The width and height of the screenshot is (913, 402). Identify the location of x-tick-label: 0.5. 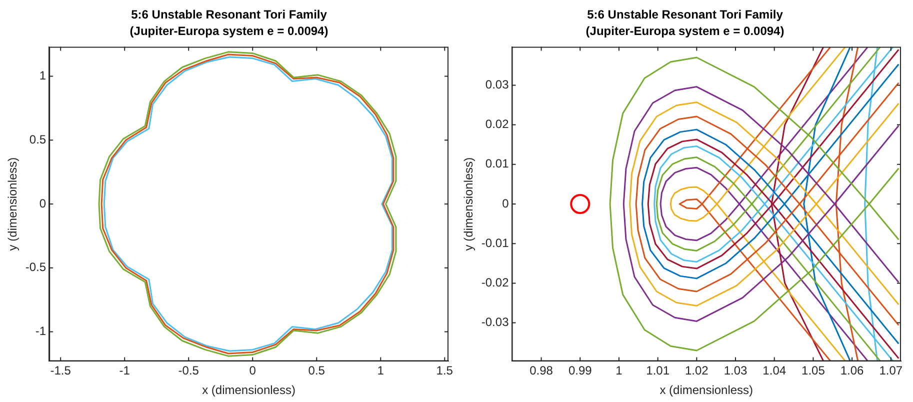
(317, 371).